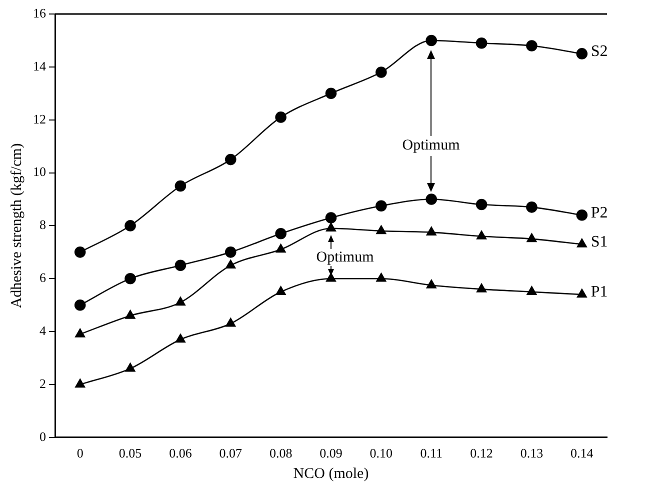 The height and width of the screenshot is (483, 647). What do you see at coordinates (130, 453) in the screenshot?
I see `x-tick-label: 0.05` at bounding box center [130, 453].